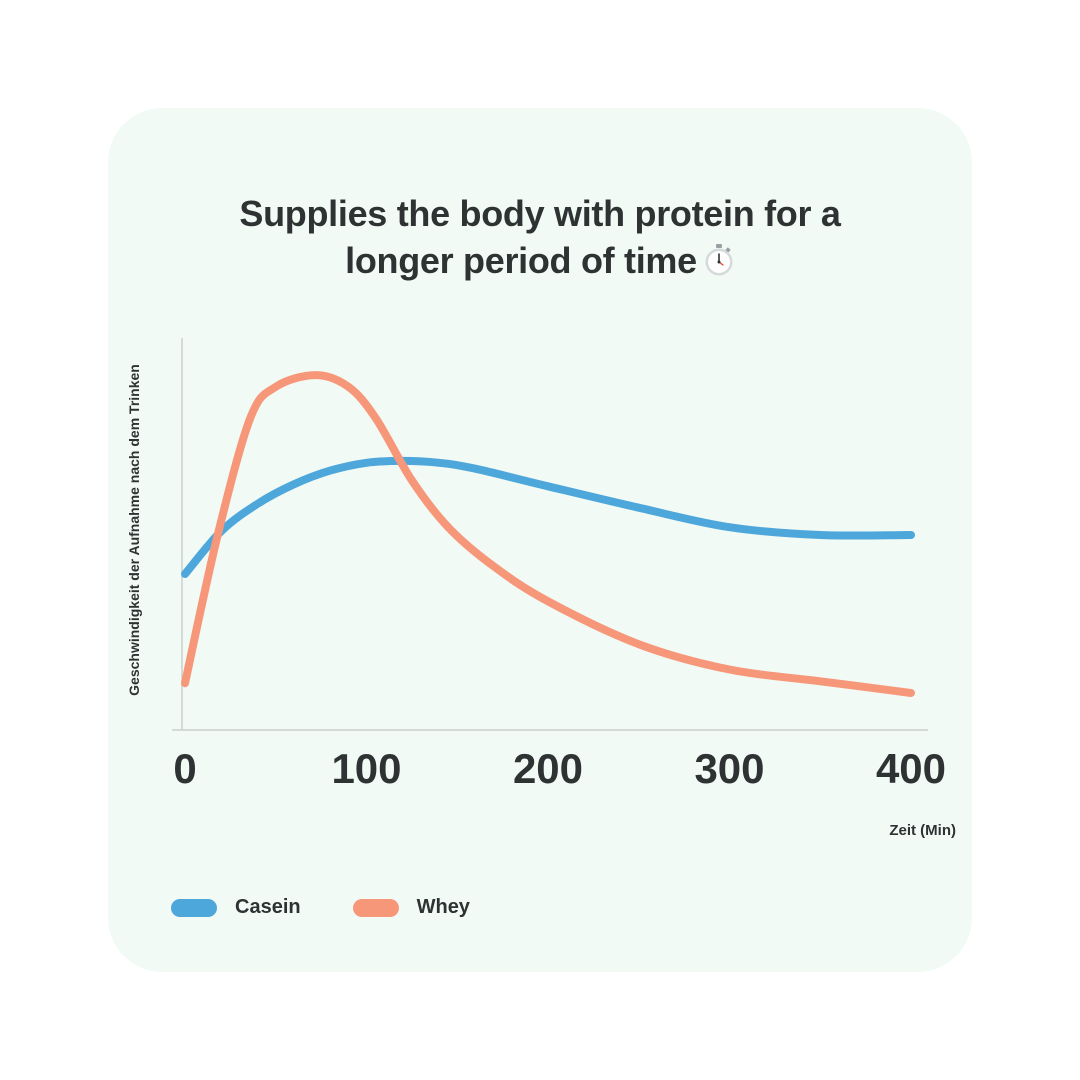 This screenshot has height=1080, width=1080. Describe the element at coordinates (540, 213) in the screenshot. I see `chart-title-line-1: Supplies the body with protein for a` at that location.